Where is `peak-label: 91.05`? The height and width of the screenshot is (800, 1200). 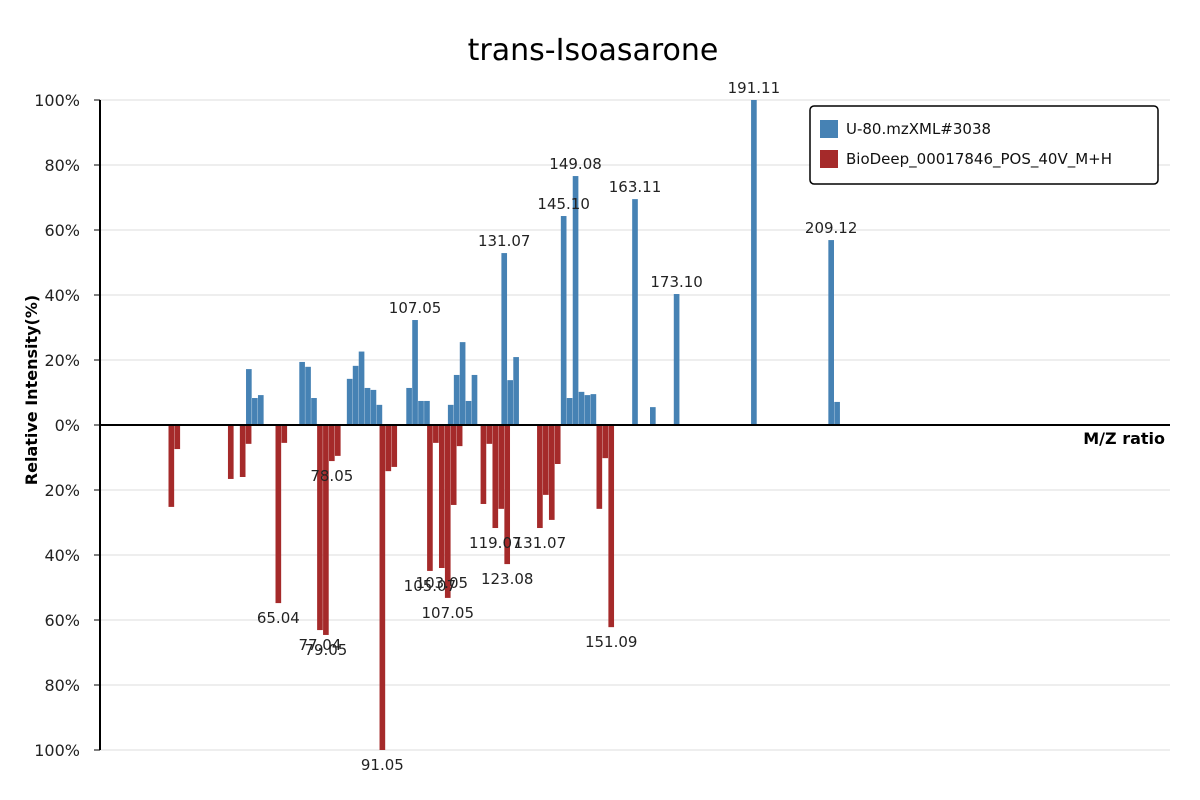
peak-label: 91.05 is located at coordinates (382, 765).